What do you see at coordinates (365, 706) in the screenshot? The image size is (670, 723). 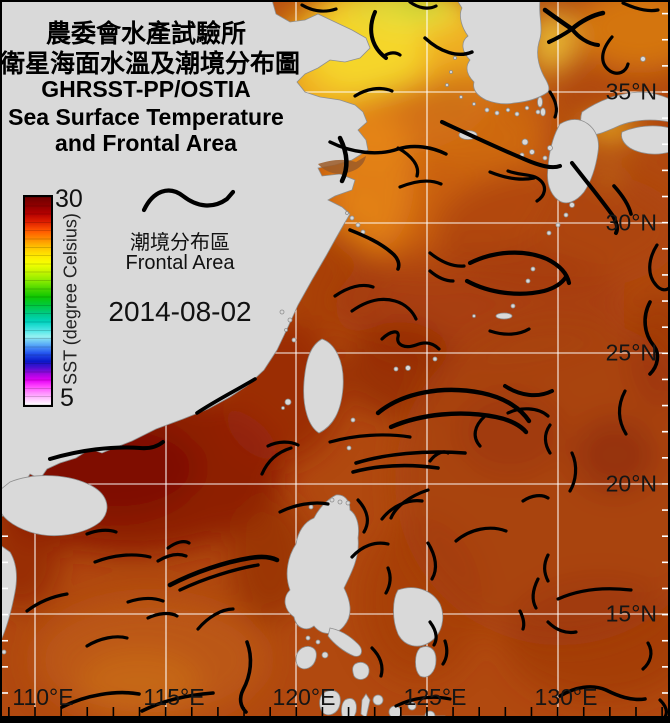 I see `land-cebu` at bounding box center [365, 706].